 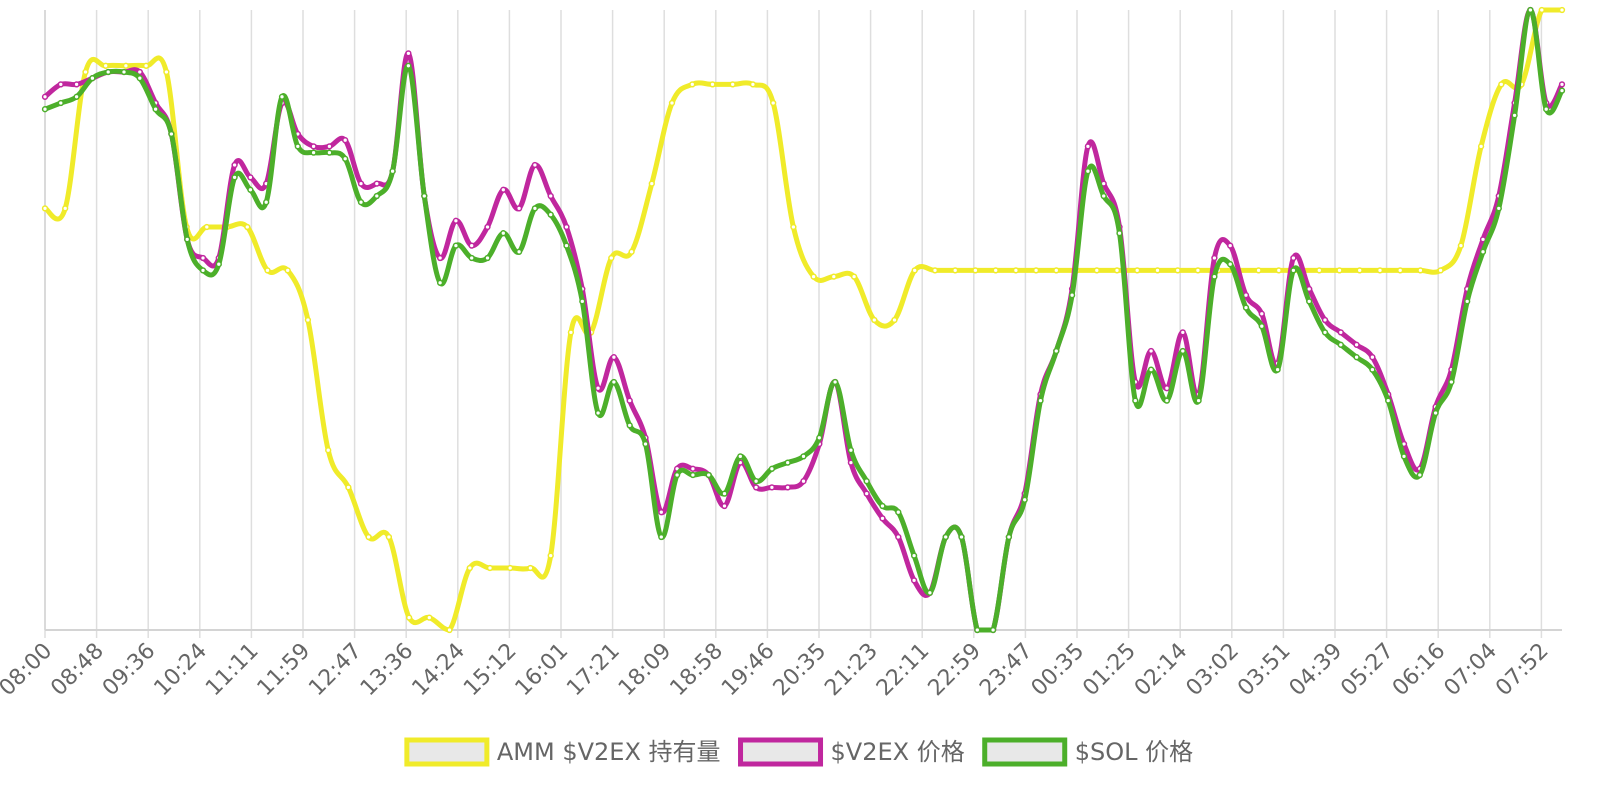 I want to click on legend-label: AMM $V2EX 持有量, so click(x=609, y=752).